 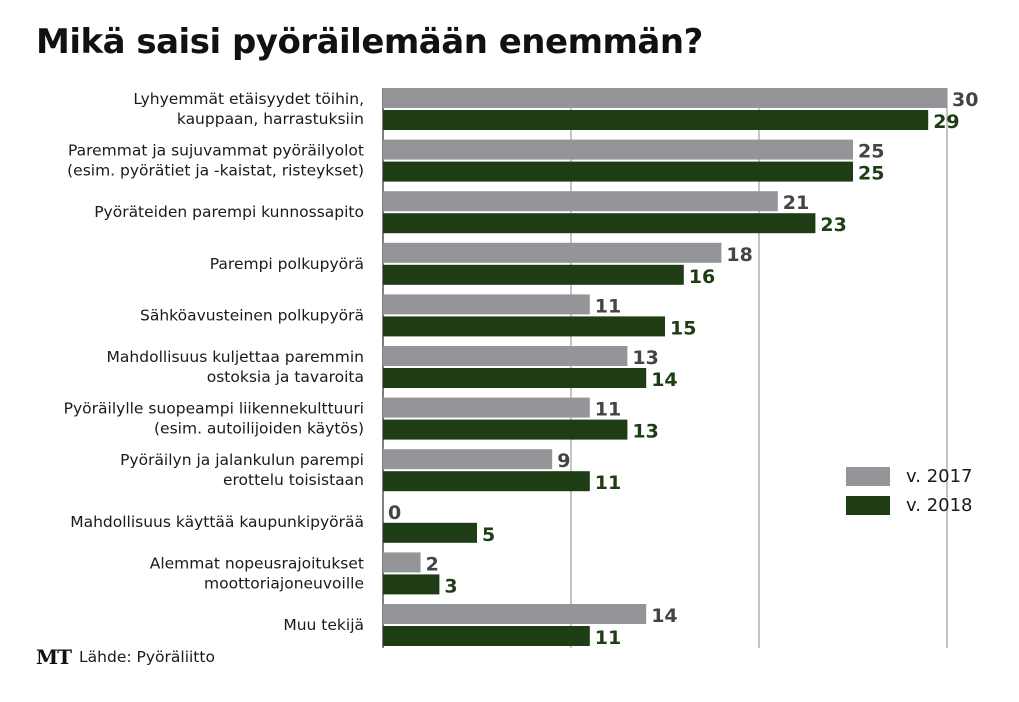 What do you see at coordinates (285, 377) in the screenshot?
I see `category-label: ostoksia ja tavaroita` at bounding box center [285, 377].